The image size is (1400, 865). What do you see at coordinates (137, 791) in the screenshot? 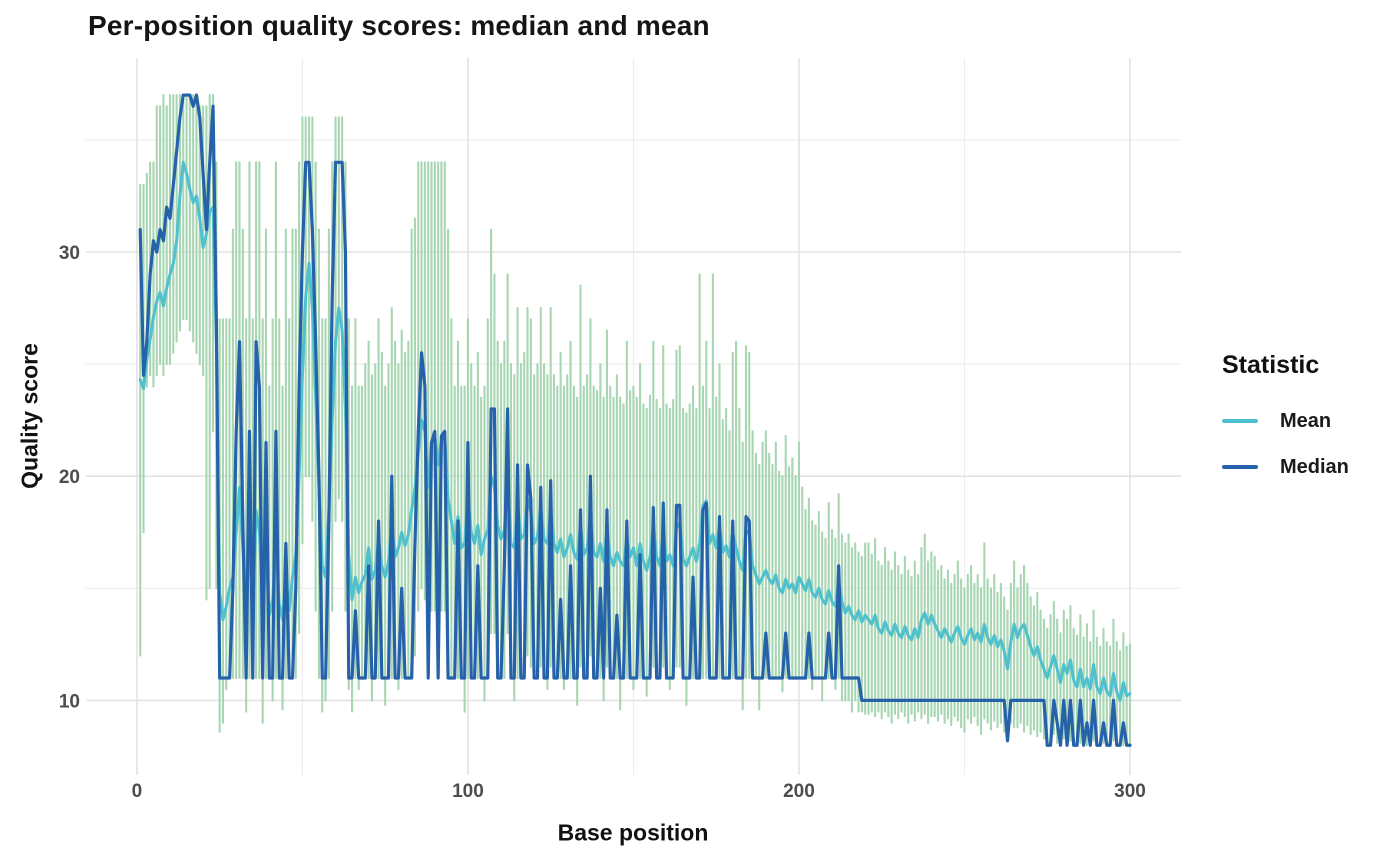
I see `x-tick-label: 0` at bounding box center [137, 791].